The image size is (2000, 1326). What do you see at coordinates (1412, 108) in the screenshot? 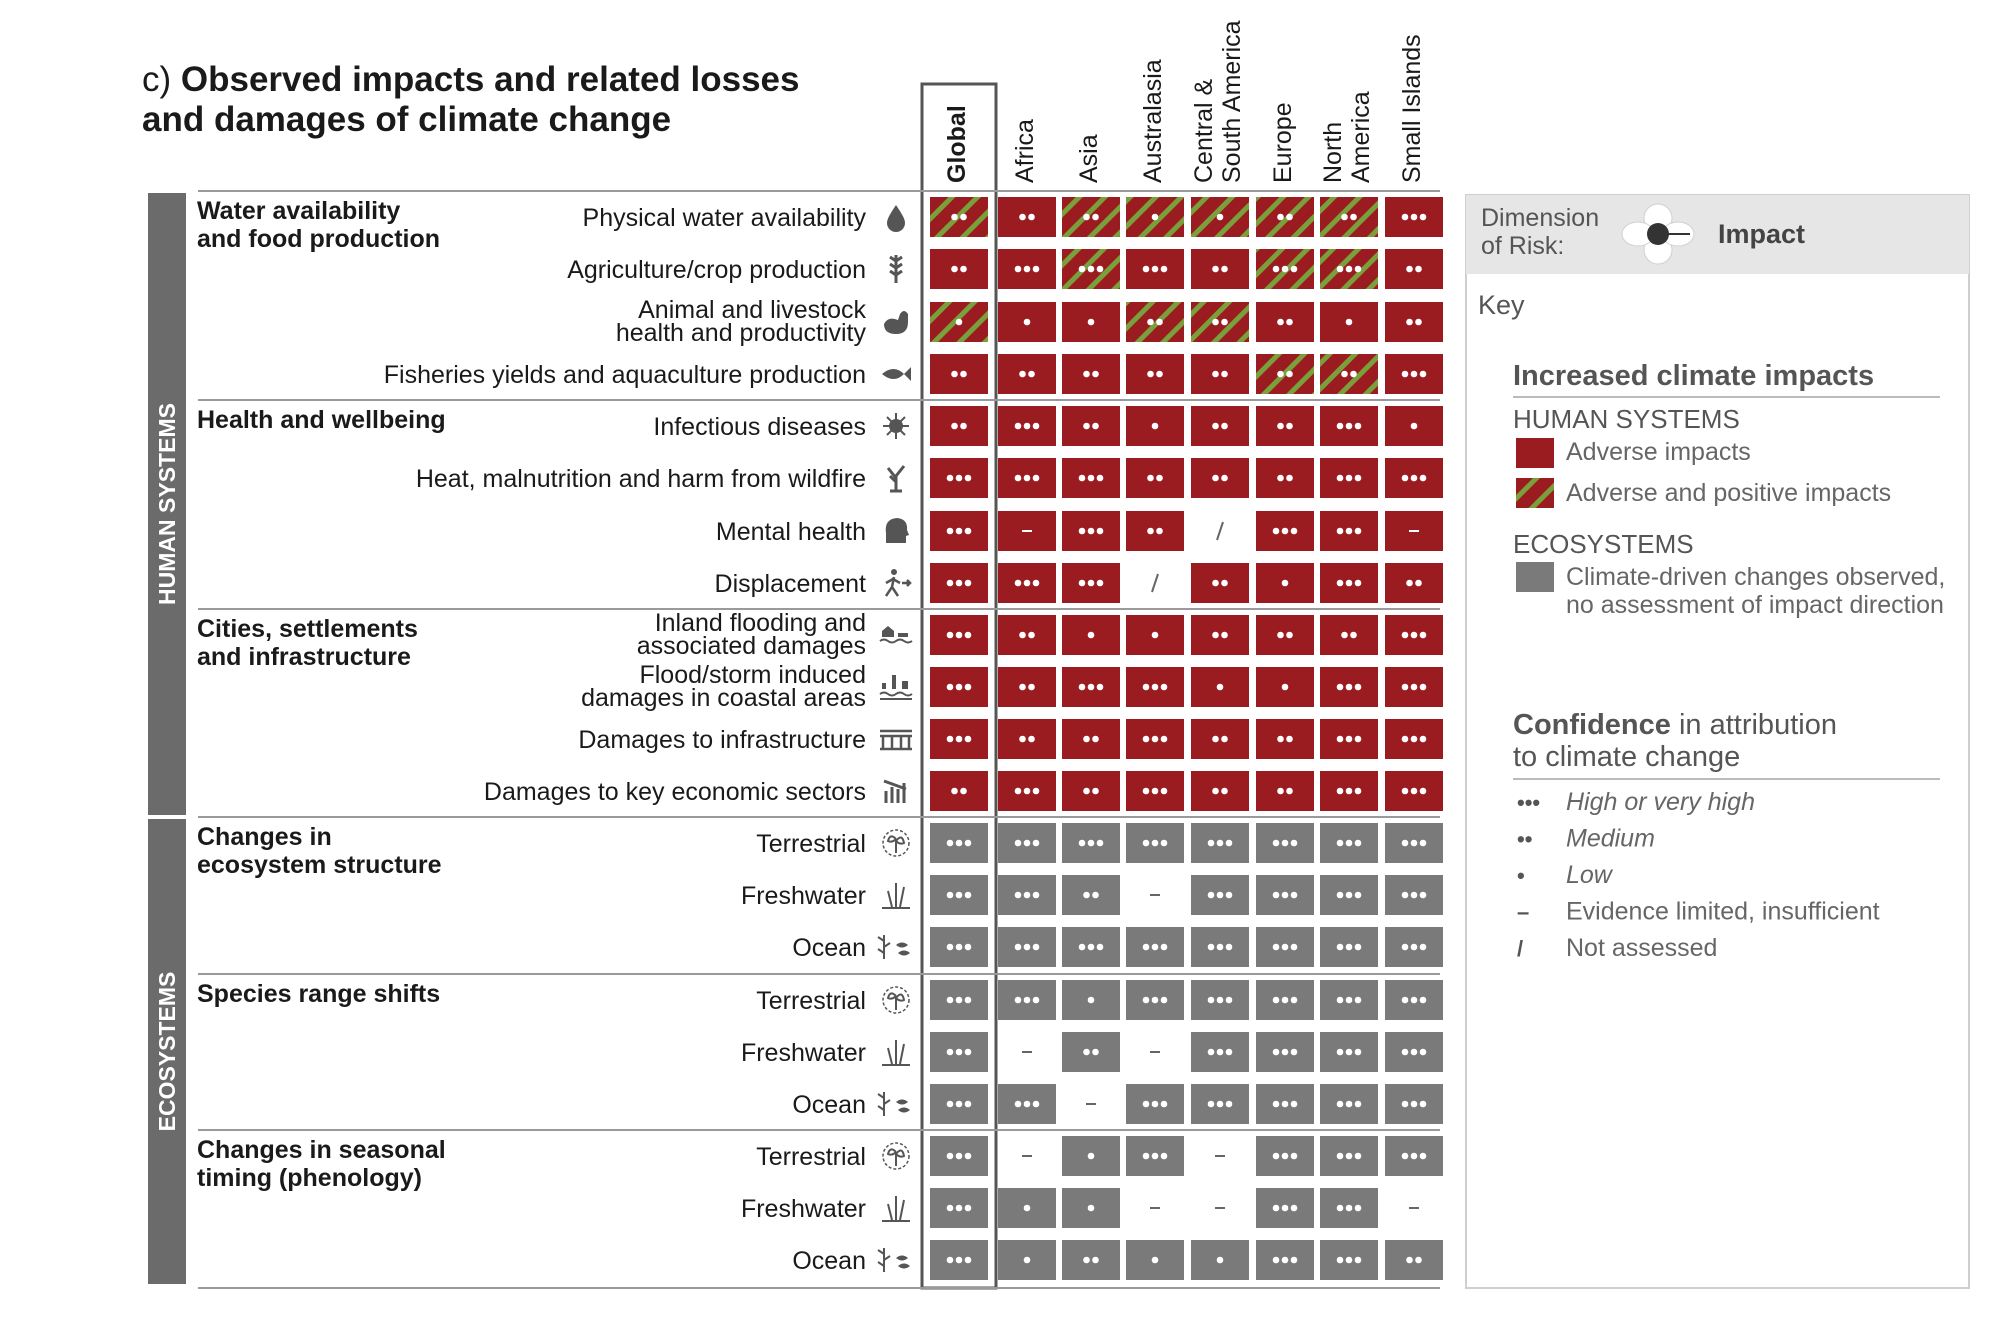
I see `column-header: Small Islands` at bounding box center [1412, 108].